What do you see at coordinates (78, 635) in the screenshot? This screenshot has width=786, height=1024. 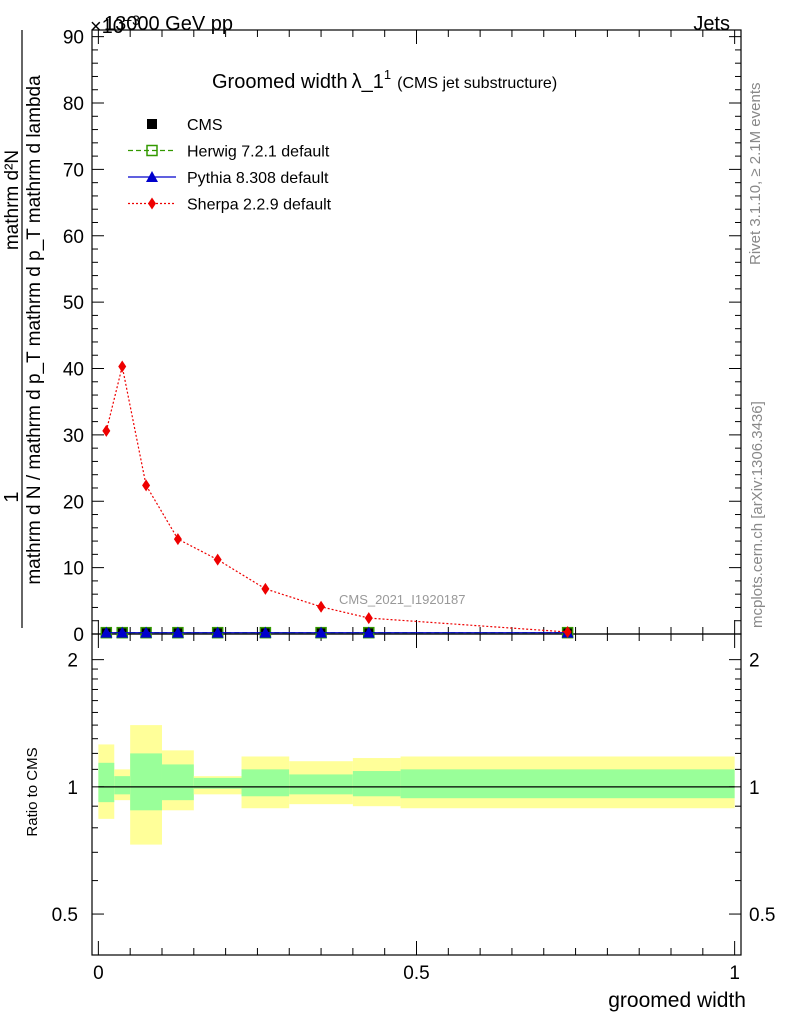 I see `main-y-tick-label: 0` at bounding box center [78, 635].